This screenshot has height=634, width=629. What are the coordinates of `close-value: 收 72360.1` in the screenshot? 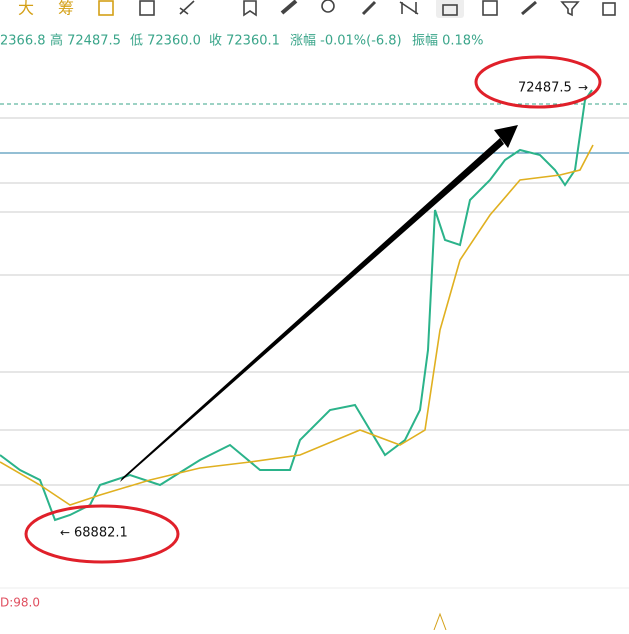 It's located at (244, 41).